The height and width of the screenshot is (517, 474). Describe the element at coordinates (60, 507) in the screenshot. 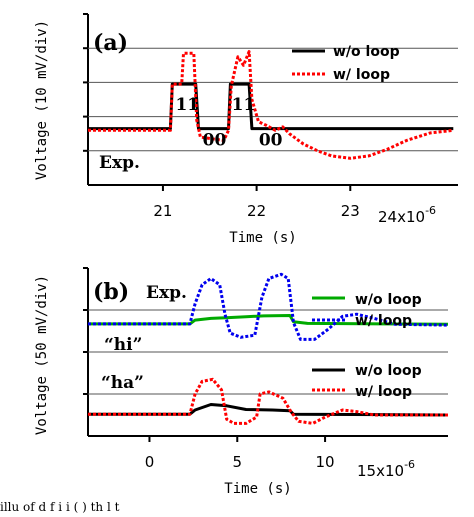

I see `figure-caption: illu of d f i i ( ) th l t` at that location.